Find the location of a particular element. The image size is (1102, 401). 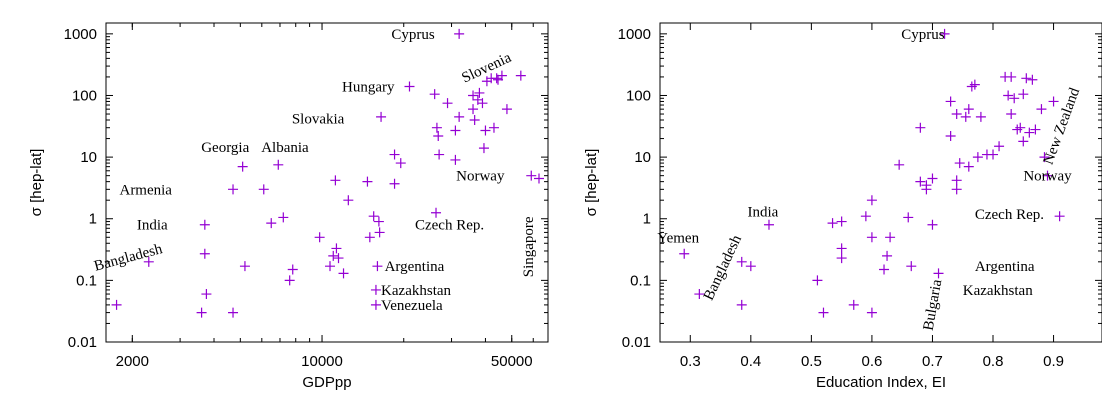

x-tick-label: 0.7 is located at coordinates (932, 361).